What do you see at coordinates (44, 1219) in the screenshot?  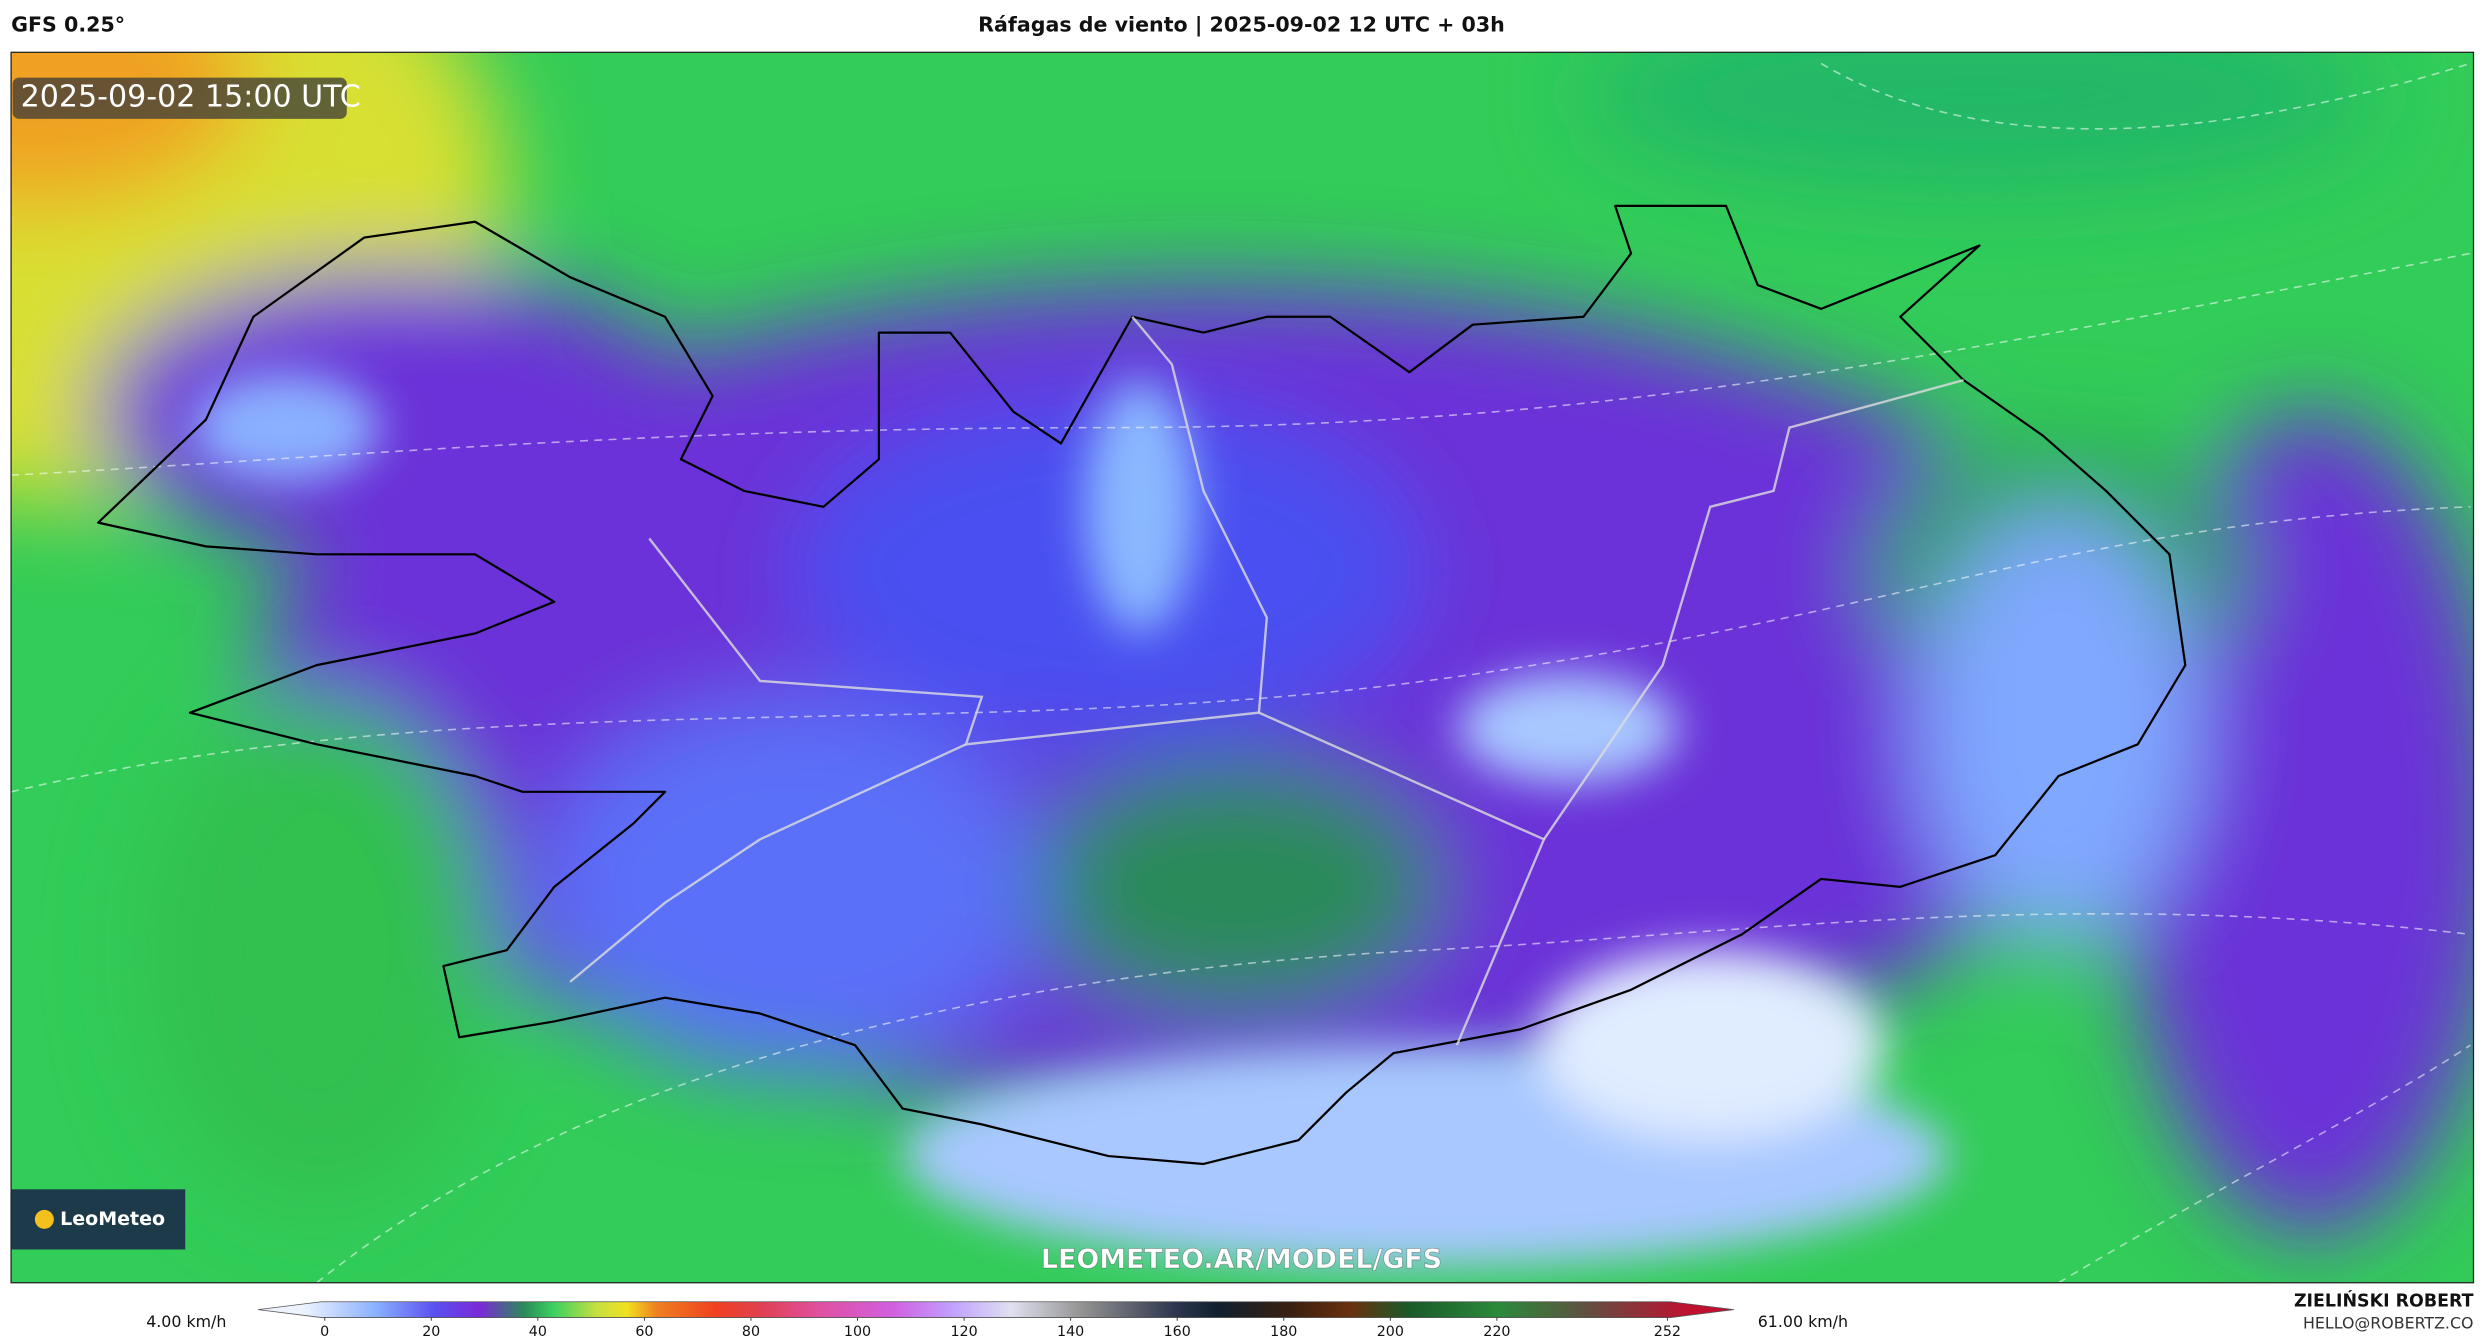 I see `logo-sun` at bounding box center [44, 1219].